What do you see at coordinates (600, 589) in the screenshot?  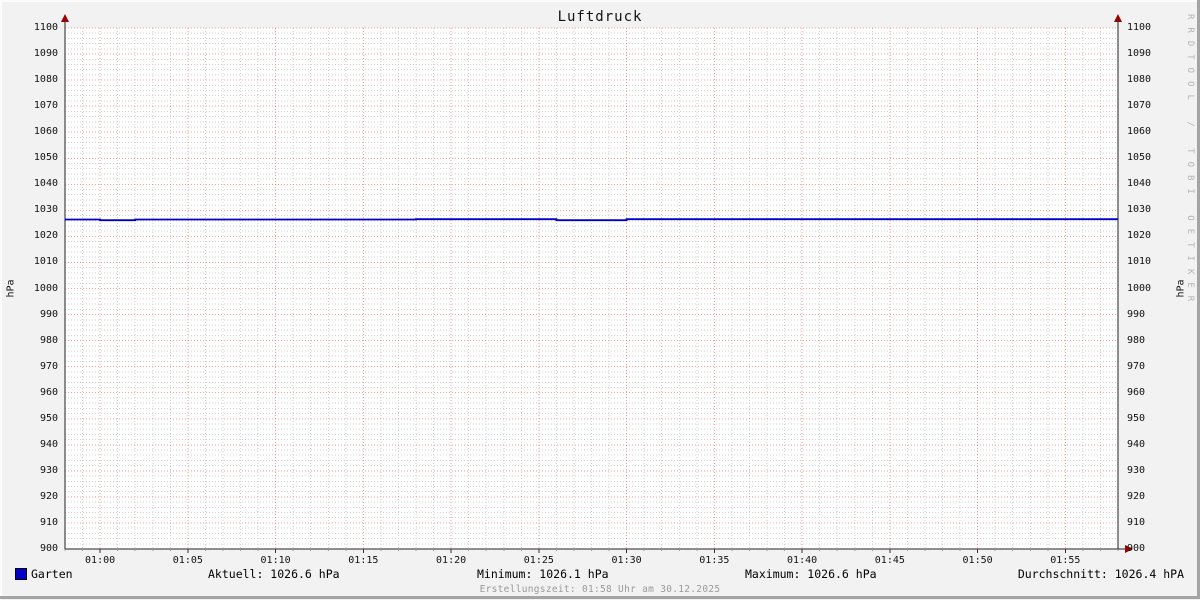 I see `creation-timestamp: Erstellungszeit: 01:58 Uhr am 30.12.2025` at bounding box center [600, 589].